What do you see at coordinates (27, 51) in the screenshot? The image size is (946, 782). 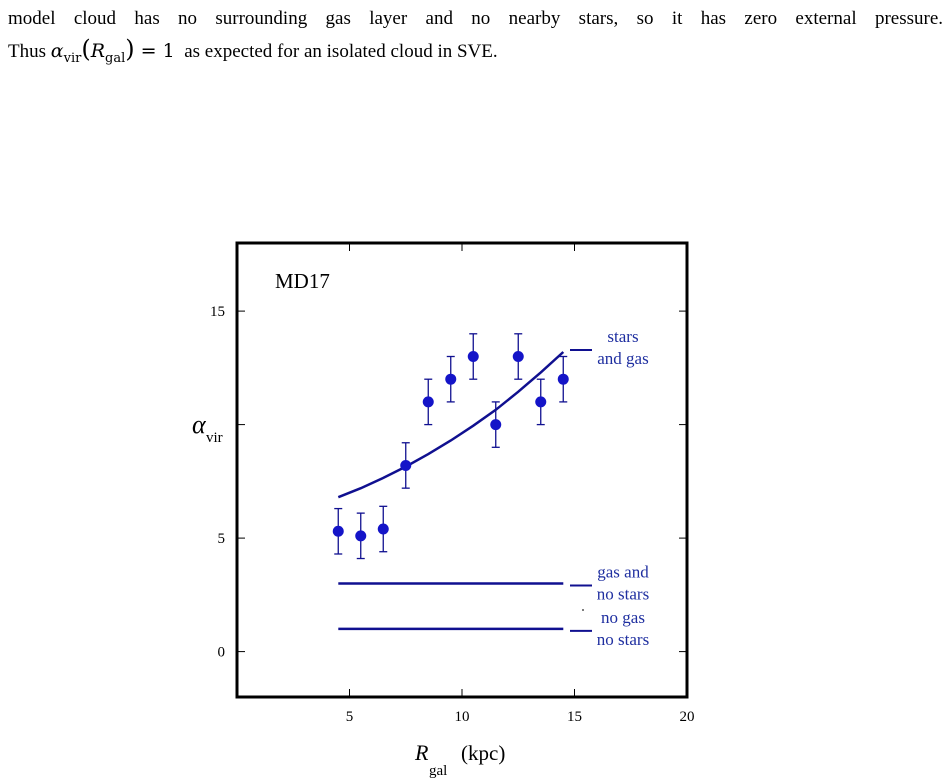 I see `line2-prefix: Thus` at bounding box center [27, 51].